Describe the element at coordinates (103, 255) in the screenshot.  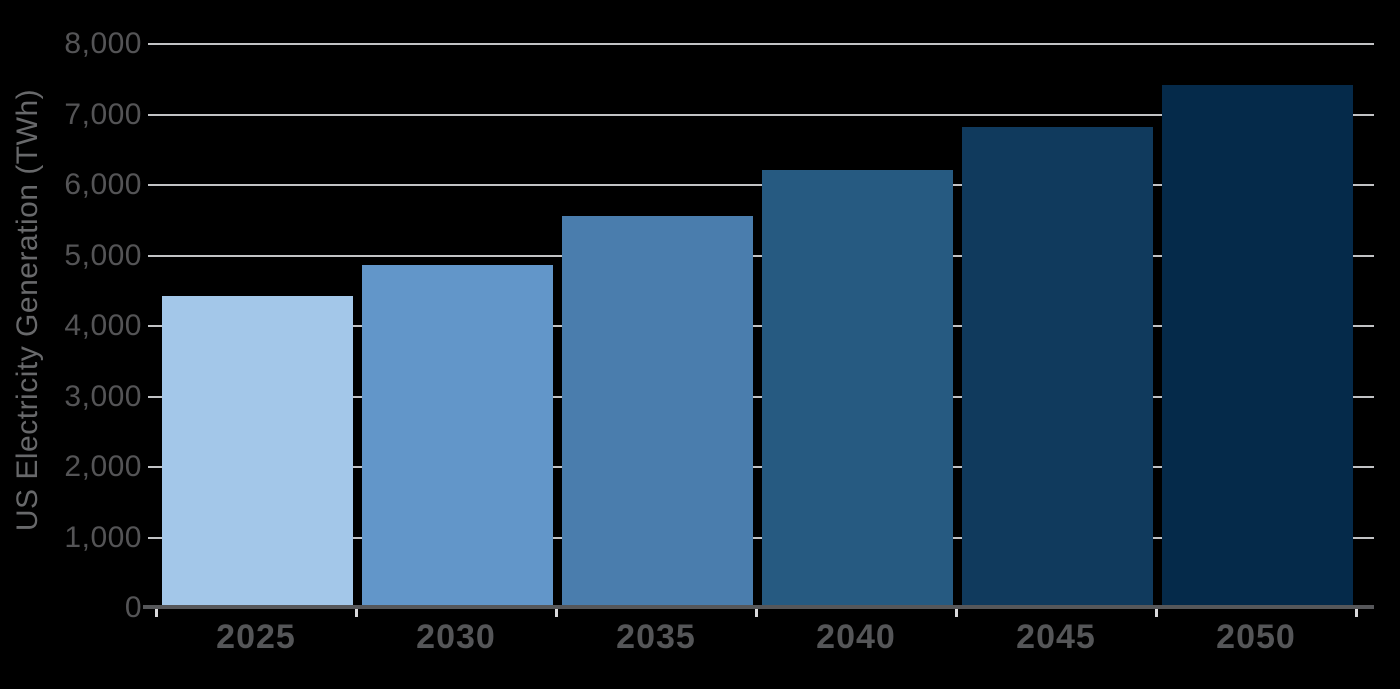
I see `y-tick-label-5,000: 5,000` at that location.